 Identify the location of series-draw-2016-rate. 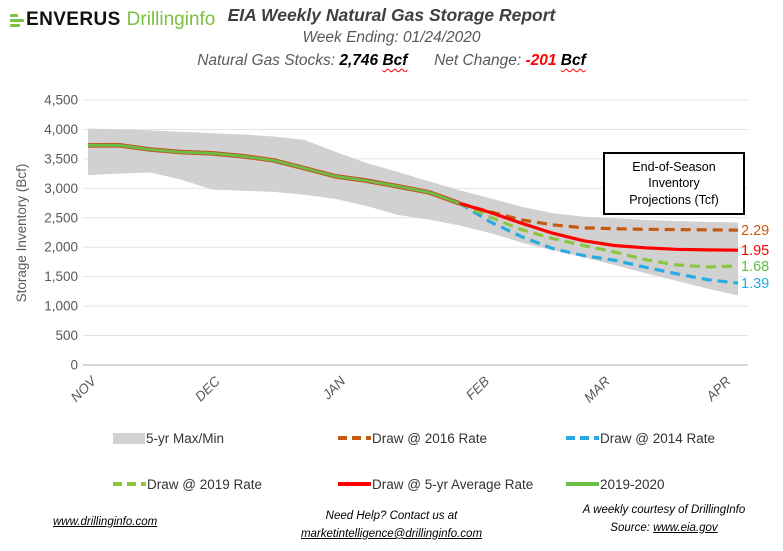
(598, 216).